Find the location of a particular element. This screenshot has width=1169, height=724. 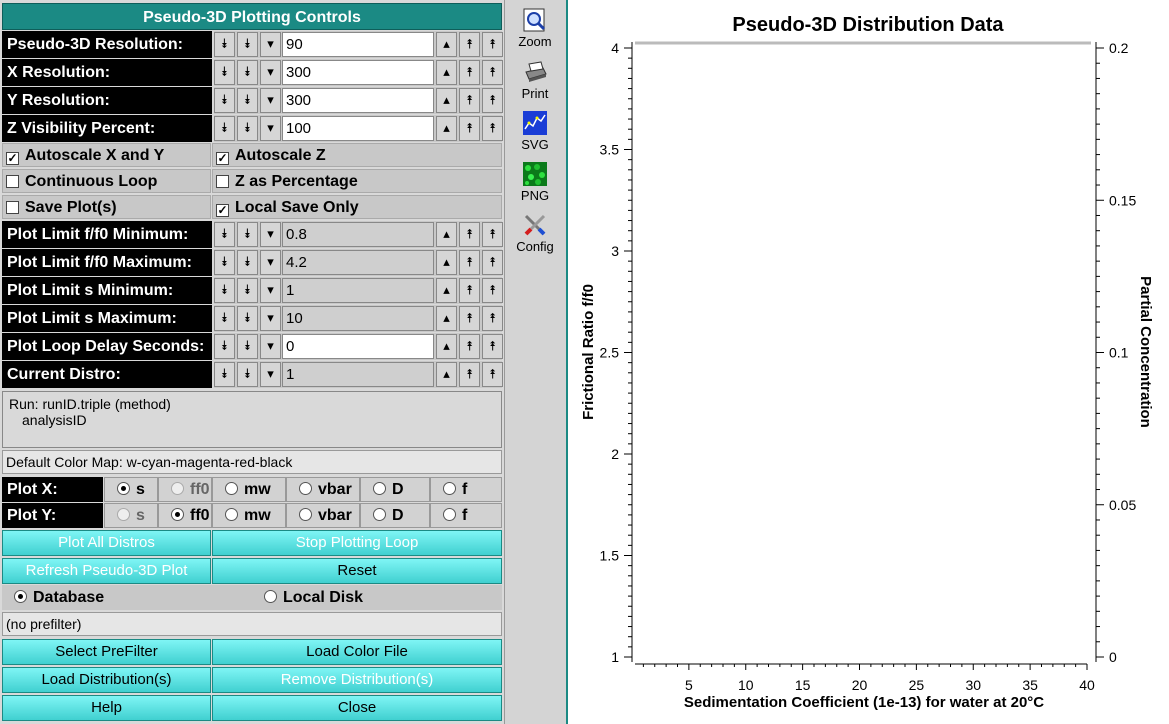

plot-x-option-mw: mw is located at coordinates (249, 489).